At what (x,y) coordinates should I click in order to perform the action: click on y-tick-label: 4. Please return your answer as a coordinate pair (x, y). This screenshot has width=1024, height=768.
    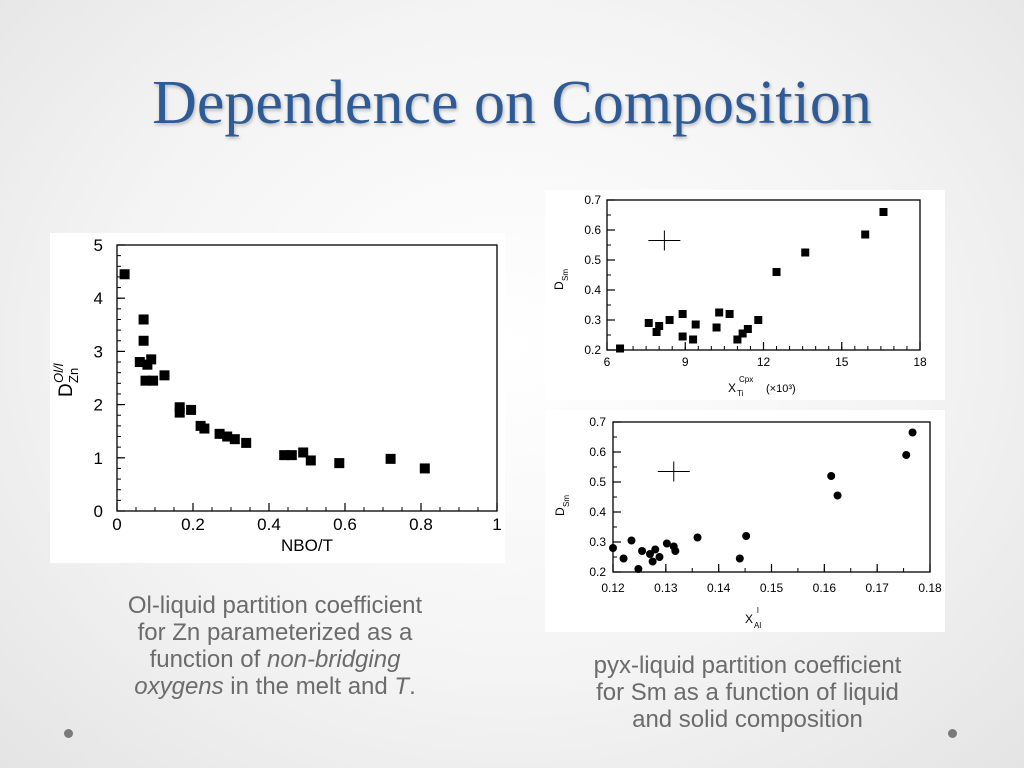
    Looking at the image, I should click on (98, 298).